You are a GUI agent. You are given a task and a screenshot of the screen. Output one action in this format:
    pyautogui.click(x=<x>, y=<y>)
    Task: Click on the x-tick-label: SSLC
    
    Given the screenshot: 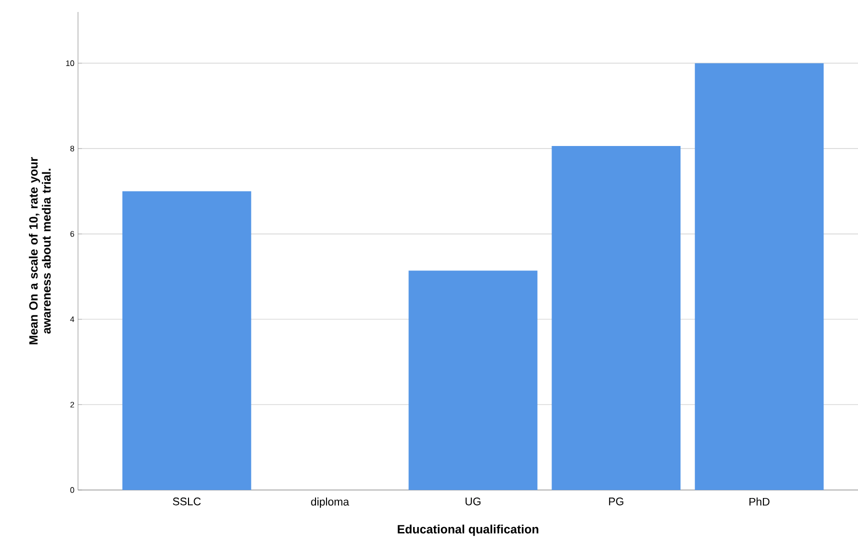 What is the action you would take?
    pyautogui.click(x=186, y=502)
    